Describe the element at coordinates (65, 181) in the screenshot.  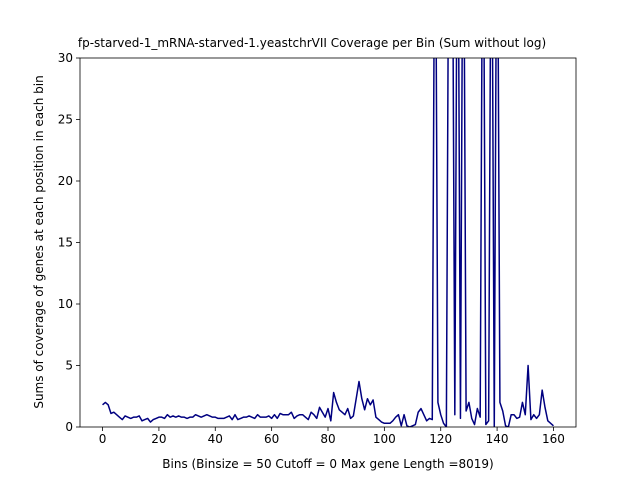
I see `y-tick-label: 20` at that location.